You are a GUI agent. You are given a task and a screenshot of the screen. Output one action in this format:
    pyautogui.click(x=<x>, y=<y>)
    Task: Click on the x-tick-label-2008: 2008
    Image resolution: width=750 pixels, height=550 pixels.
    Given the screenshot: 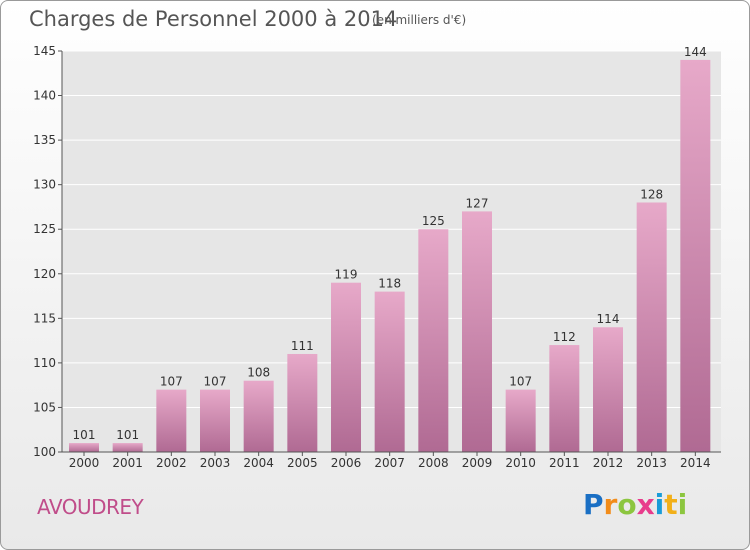 What is the action you would take?
    pyautogui.click(x=433, y=463)
    